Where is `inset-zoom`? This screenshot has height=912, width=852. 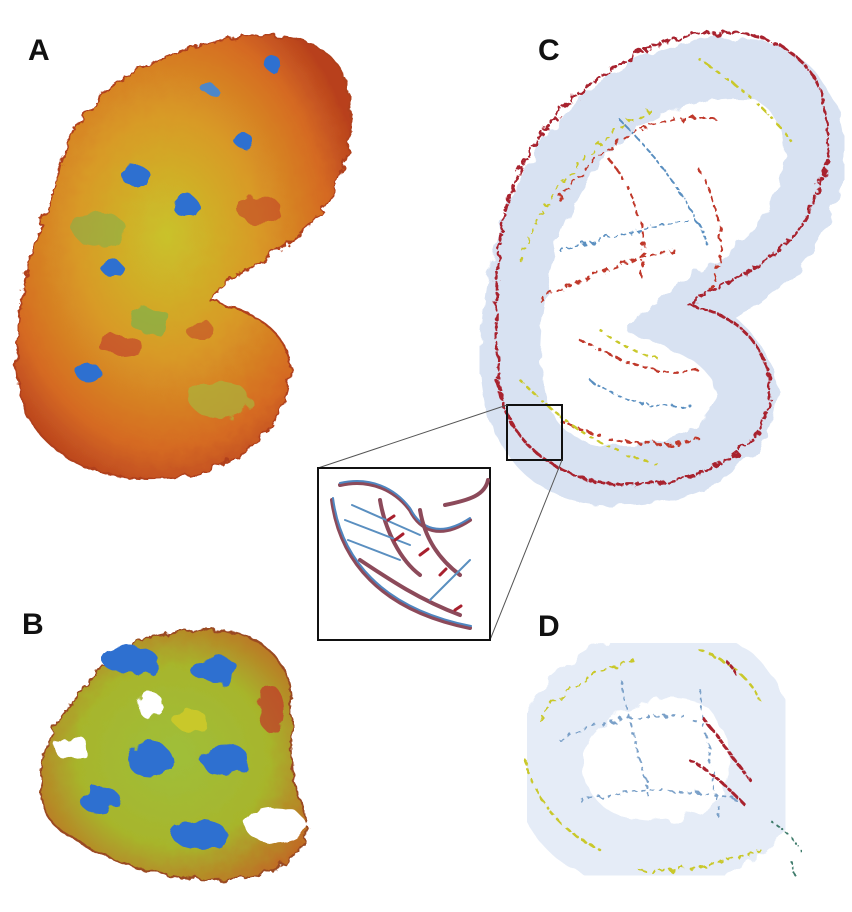
inset-zoom is located at coordinates (404, 554).